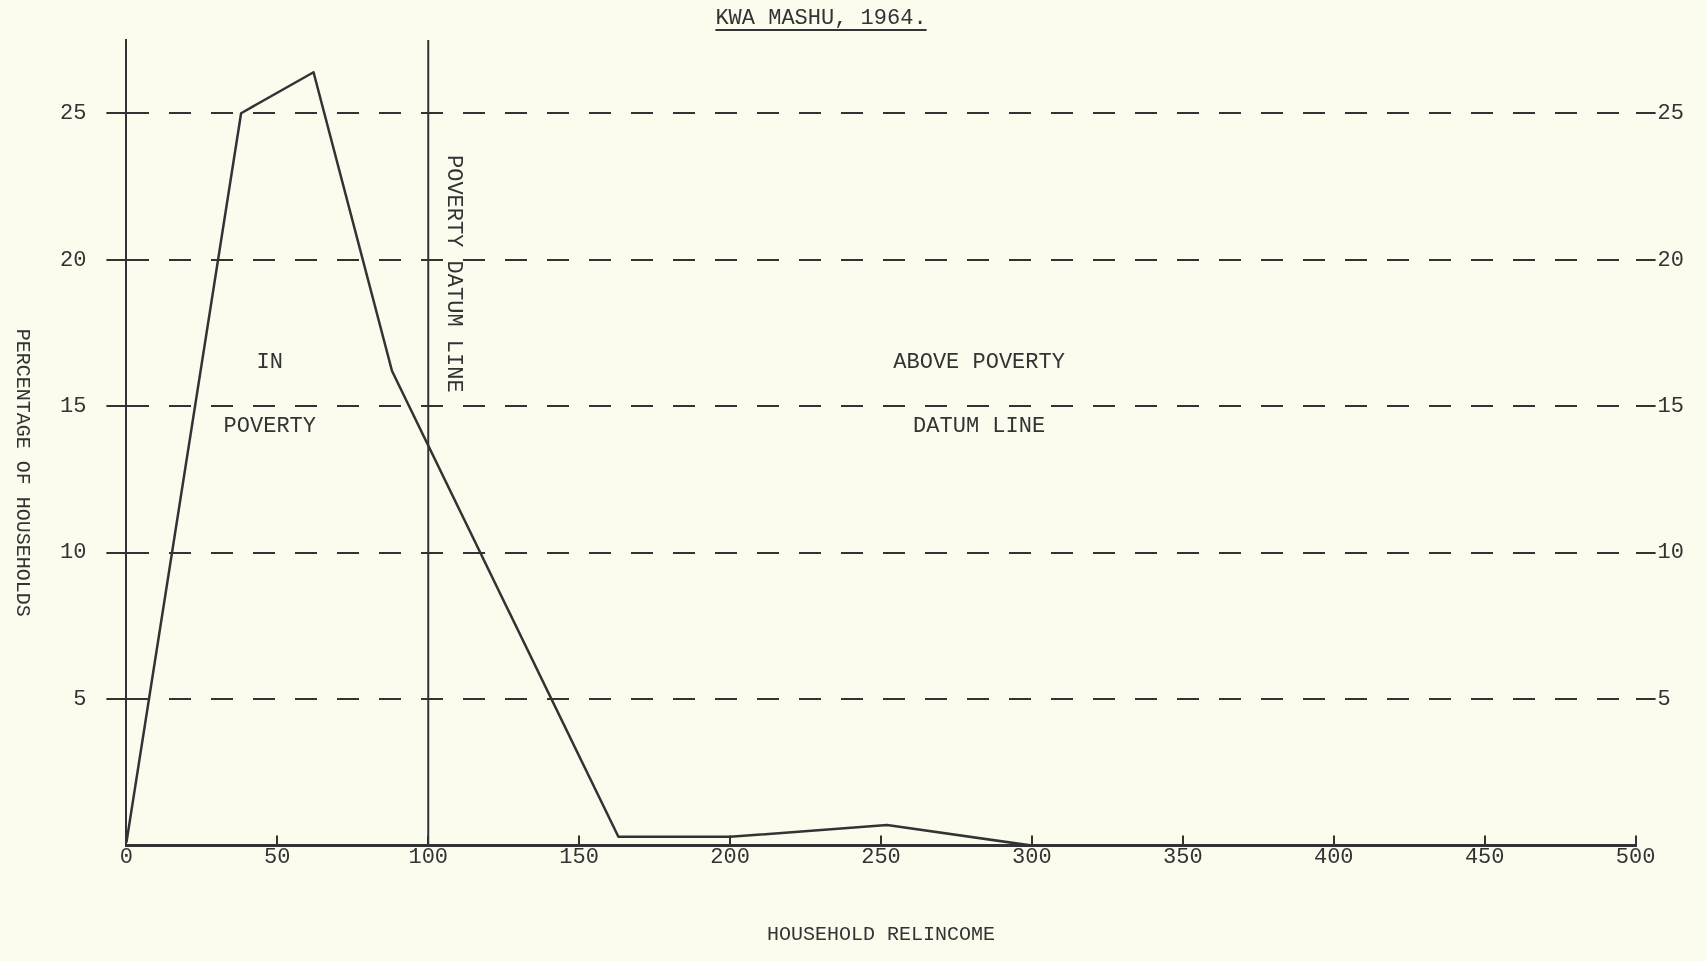 The image size is (1706, 961). What do you see at coordinates (22, 472) in the screenshot?
I see `y-axis-title: PERCENTAGE OF HOUSEHOLDS` at bounding box center [22, 472].